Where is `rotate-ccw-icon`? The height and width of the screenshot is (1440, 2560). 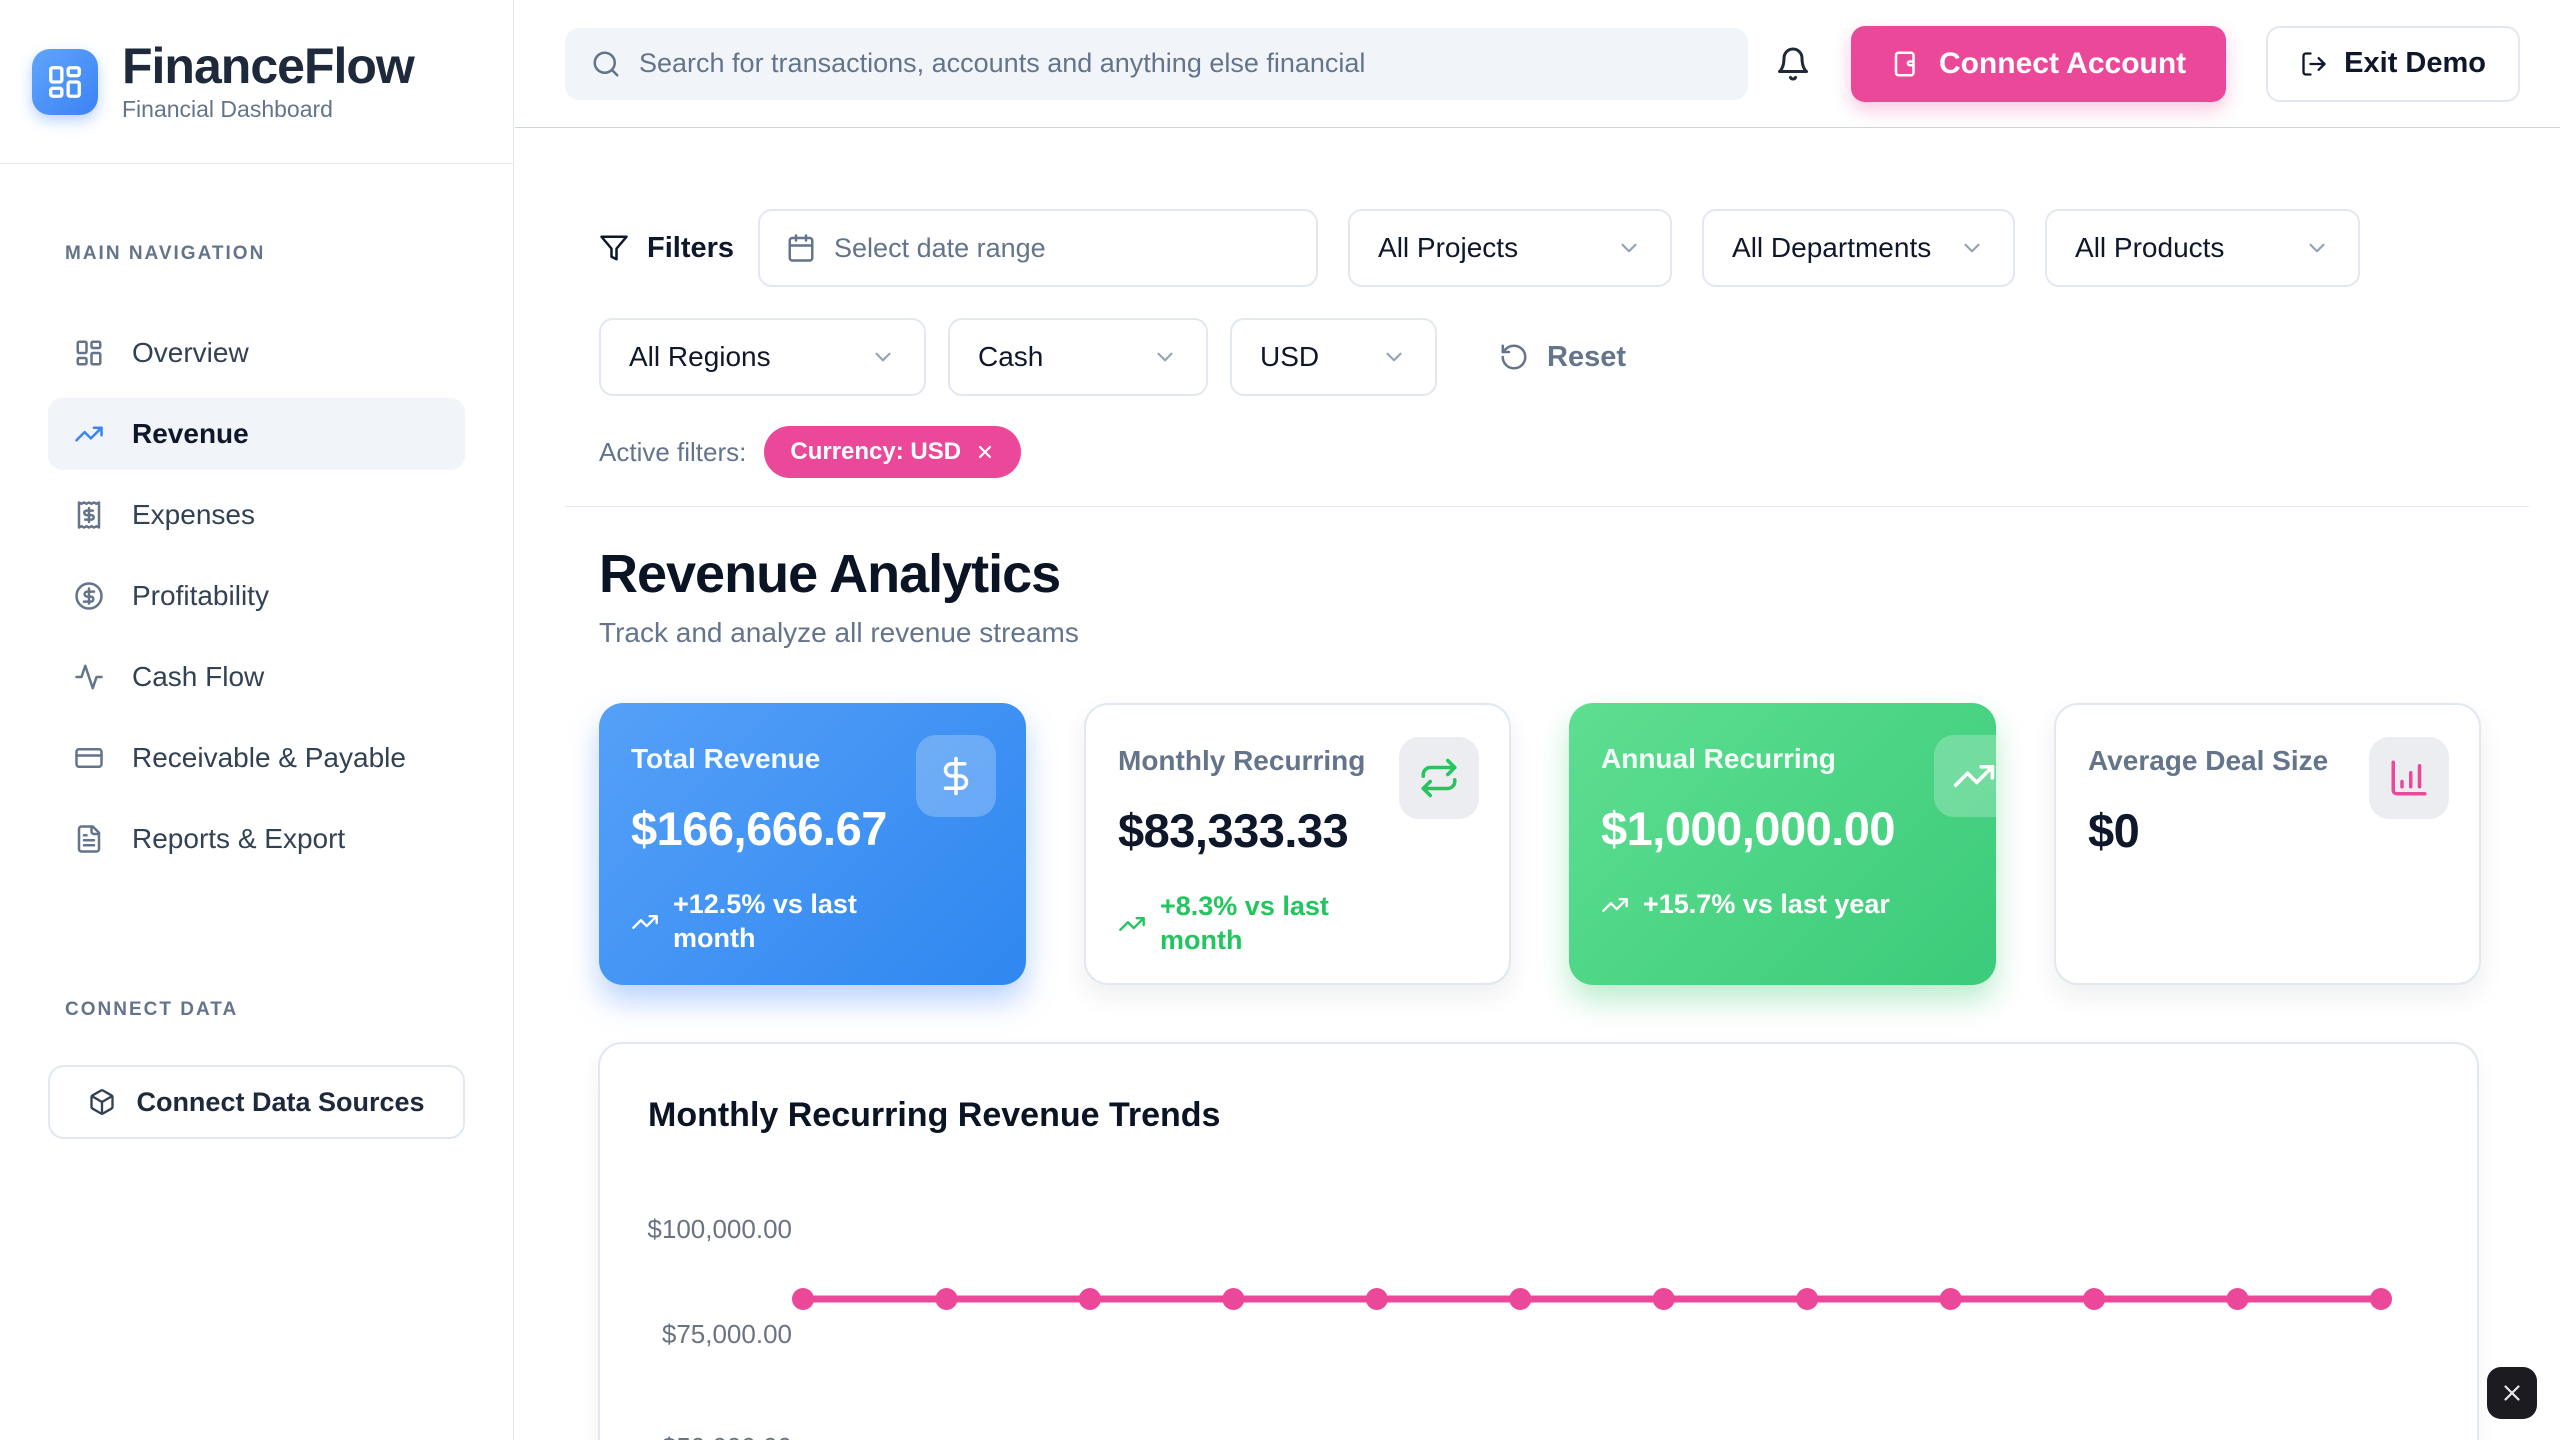
rotate-ccw-icon is located at coordinates (1514, 357).